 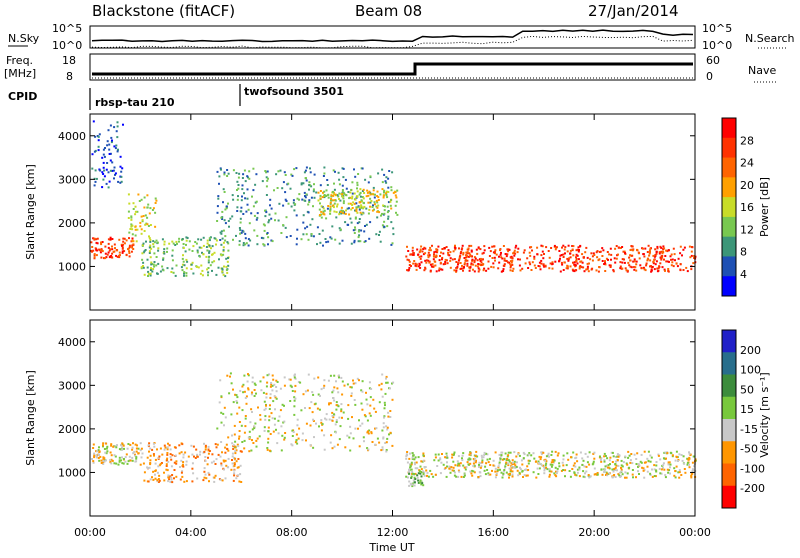 I want to click on nsky-line, so click(x=392, y=36).